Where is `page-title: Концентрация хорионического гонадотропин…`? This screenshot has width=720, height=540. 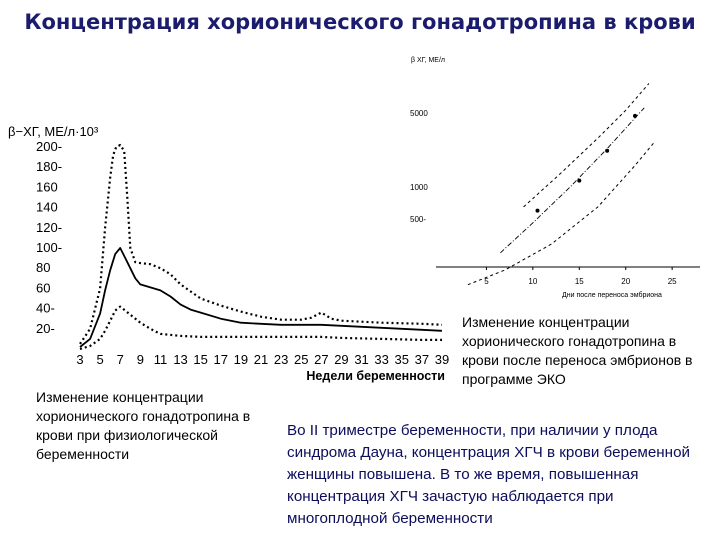 page-title: Концентрация хорионического гонадотропин… is located at coordinates (360, 22).